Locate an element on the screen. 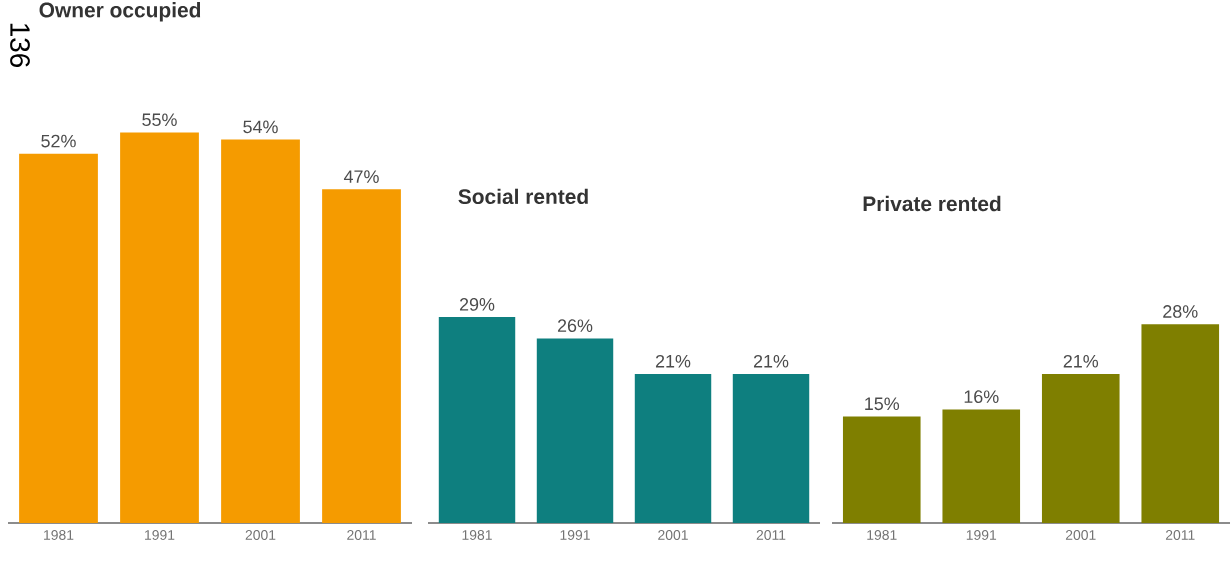  chart-title: Social rented is located at coordinates (523, 196).